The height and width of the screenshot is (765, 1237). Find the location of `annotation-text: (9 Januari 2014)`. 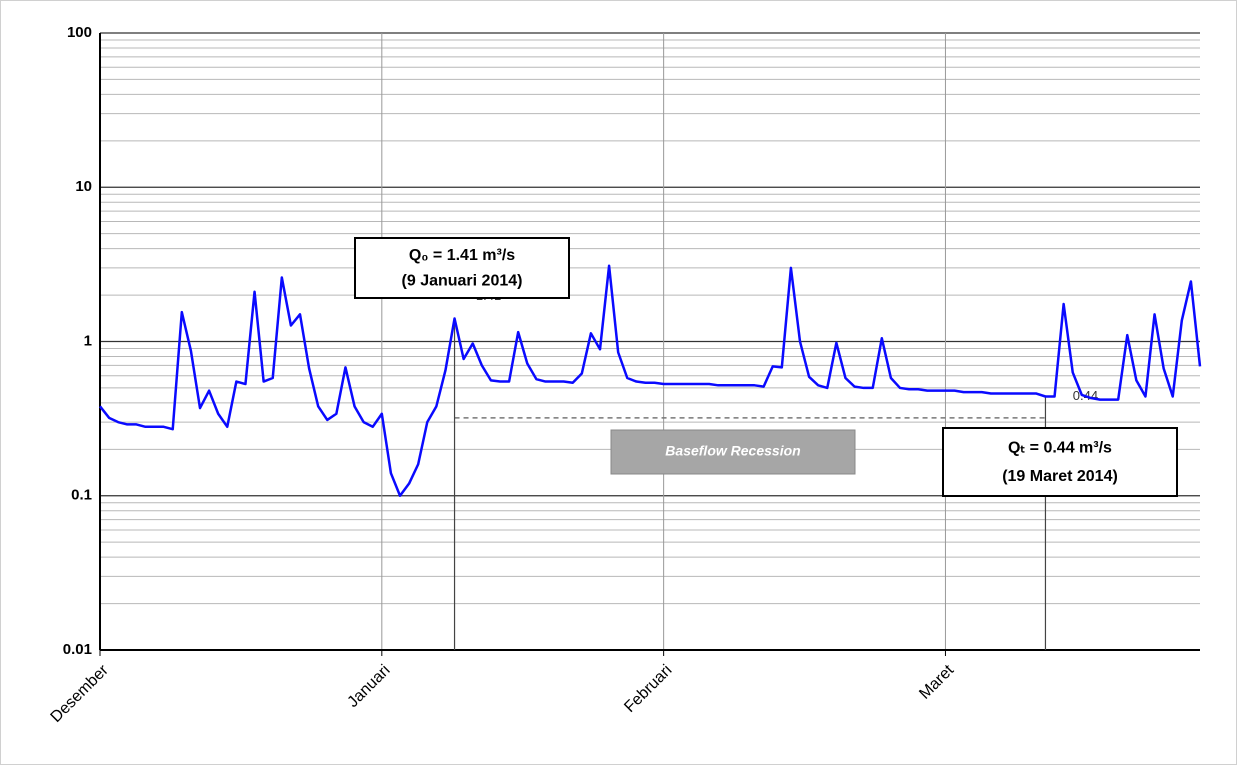

annotation-text: (9 Januari 2014) is located at coordinates (462, 280).